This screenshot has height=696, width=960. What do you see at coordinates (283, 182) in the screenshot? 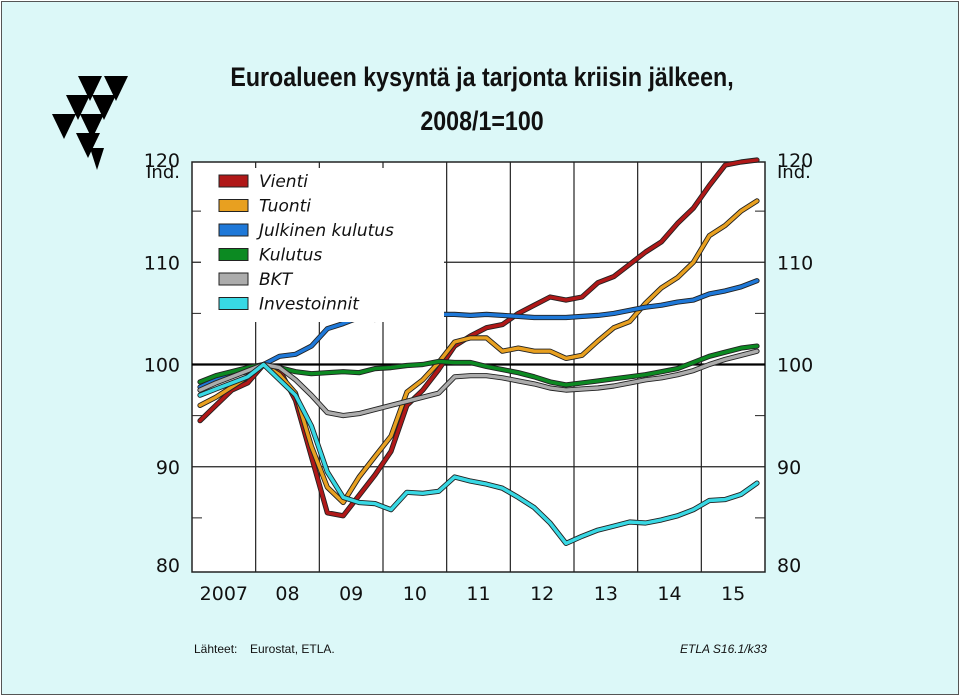
I see `legend-label: Vienti` at bounding box center [283, 182].